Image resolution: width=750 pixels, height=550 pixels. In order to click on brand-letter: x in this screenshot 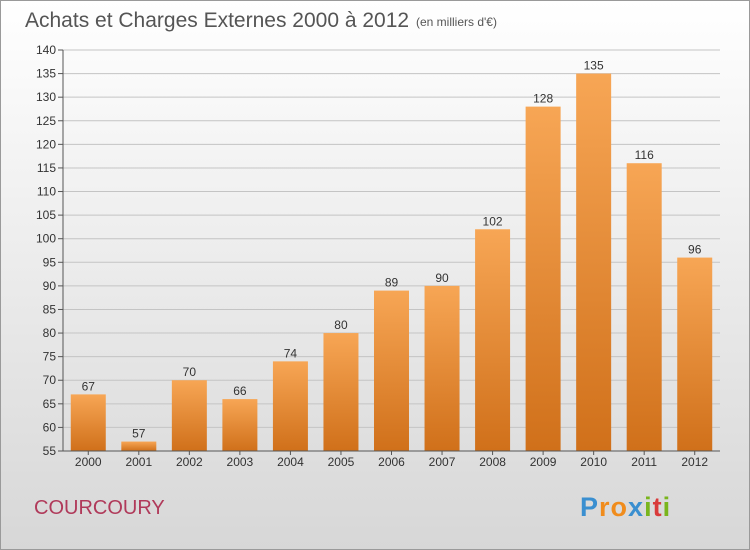, I will do `click(636, 507)`.